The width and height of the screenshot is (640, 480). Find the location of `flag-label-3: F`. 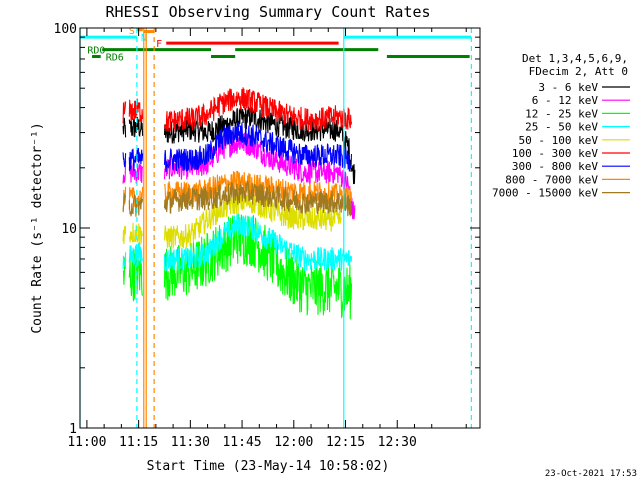

flag-label-3: F is located at coordinates (159, 44).